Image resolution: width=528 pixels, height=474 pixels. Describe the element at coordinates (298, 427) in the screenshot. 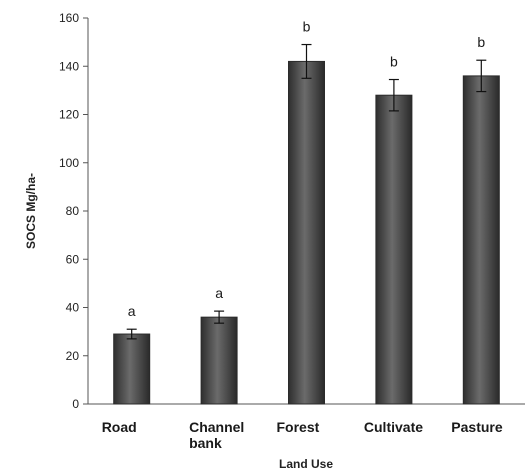

I see `x-category-label: Forest` at that location.